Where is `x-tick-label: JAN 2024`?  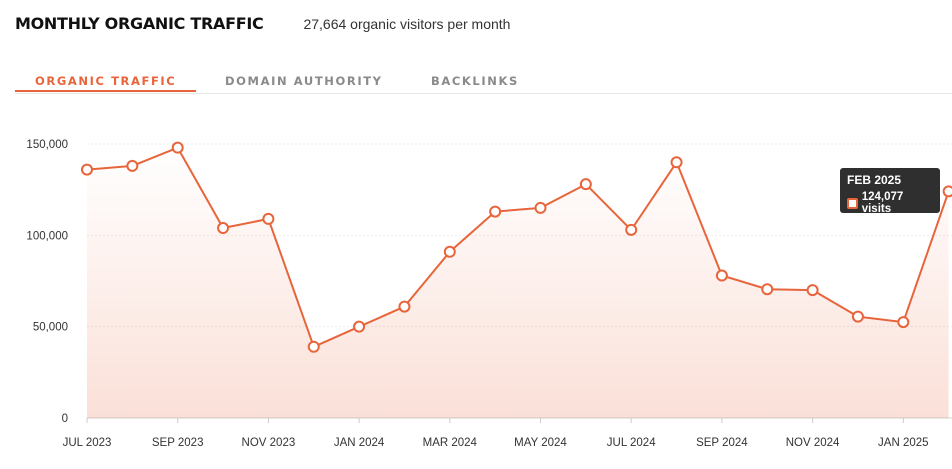
x-tick-label: JAN 2024 is located at coordinates (359, 443).